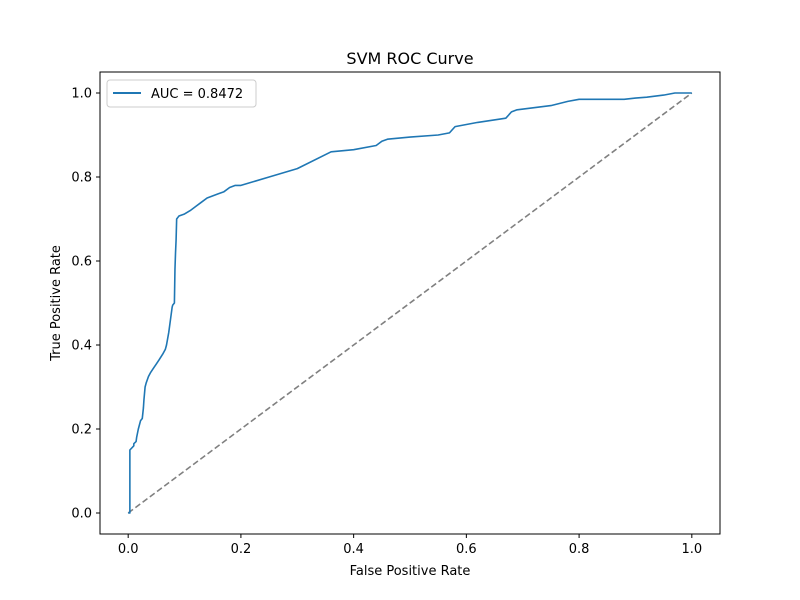  What do you see at coordinates (466, 549) in the screenshot?
I see `x-tick-label: 0.6` at bounding box center [466, 549].